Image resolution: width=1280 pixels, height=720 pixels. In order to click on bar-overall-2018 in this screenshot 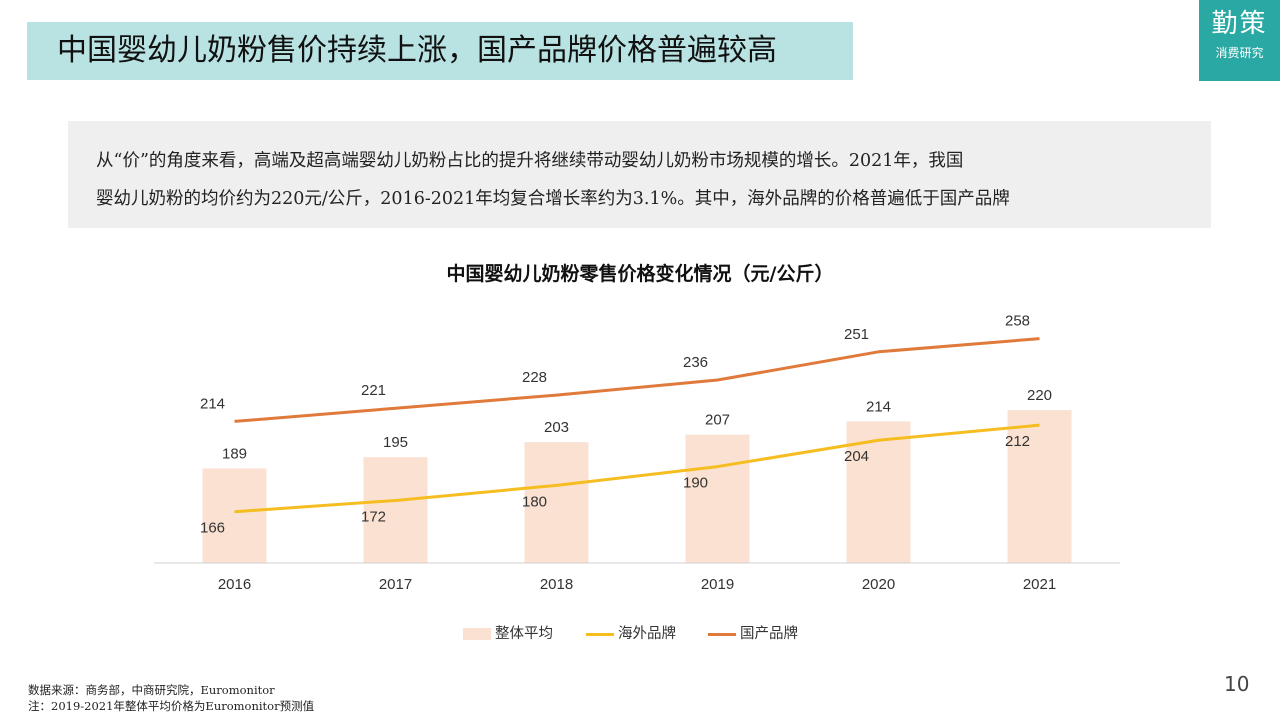, I will do `click(556, 502)`.